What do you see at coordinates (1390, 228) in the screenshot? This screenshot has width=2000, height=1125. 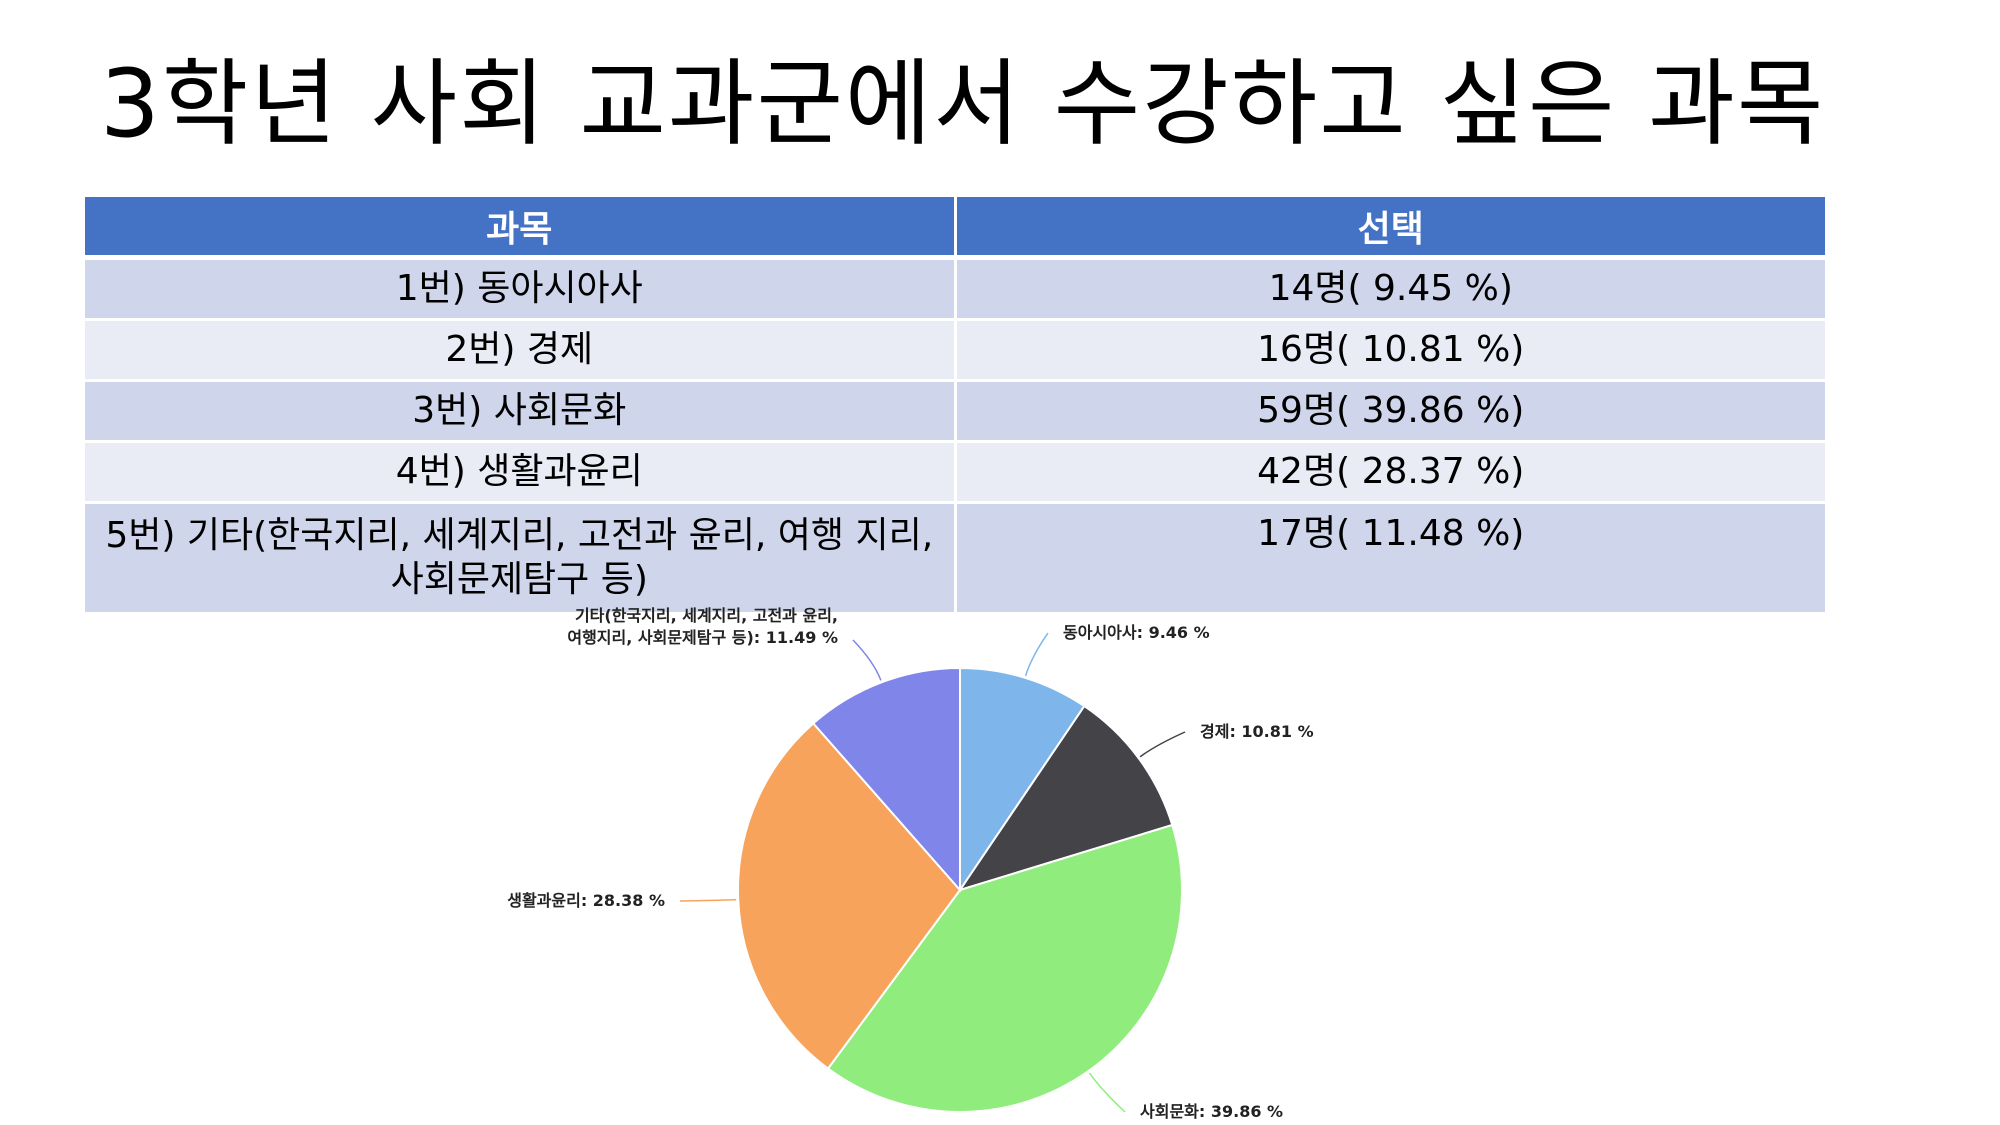 I see `header-choice: 선택` at bounding box center [1390, 228].